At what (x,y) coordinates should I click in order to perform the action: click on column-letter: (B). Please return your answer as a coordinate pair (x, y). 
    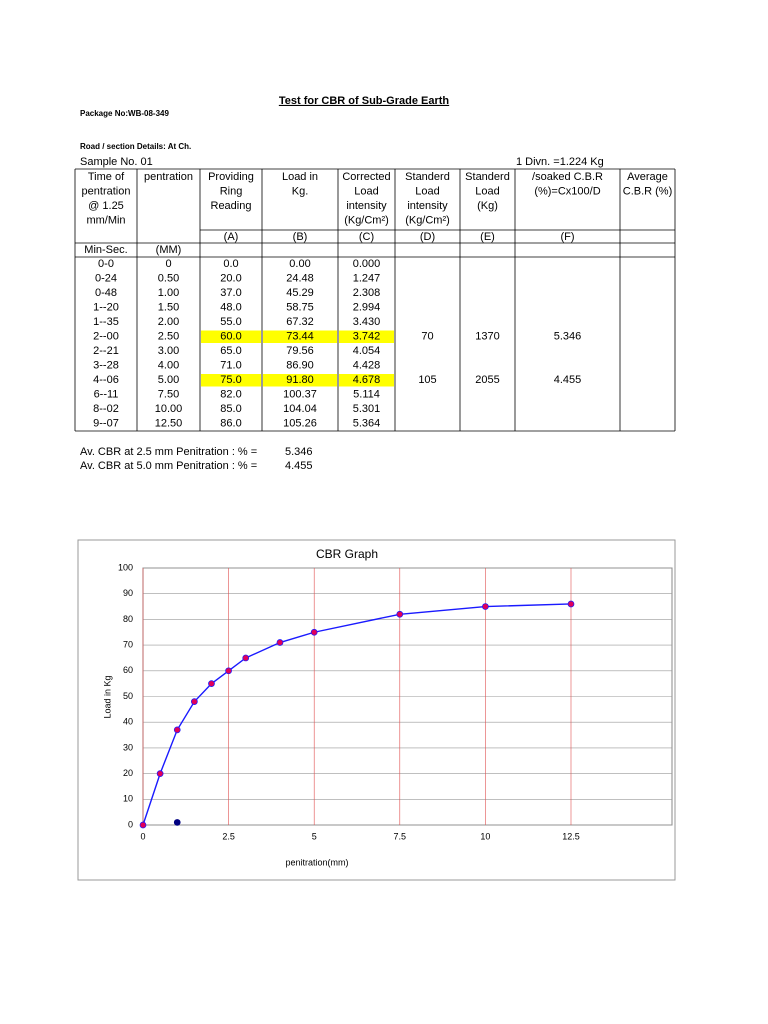
    Looking at the image, I should click on (300, 237).